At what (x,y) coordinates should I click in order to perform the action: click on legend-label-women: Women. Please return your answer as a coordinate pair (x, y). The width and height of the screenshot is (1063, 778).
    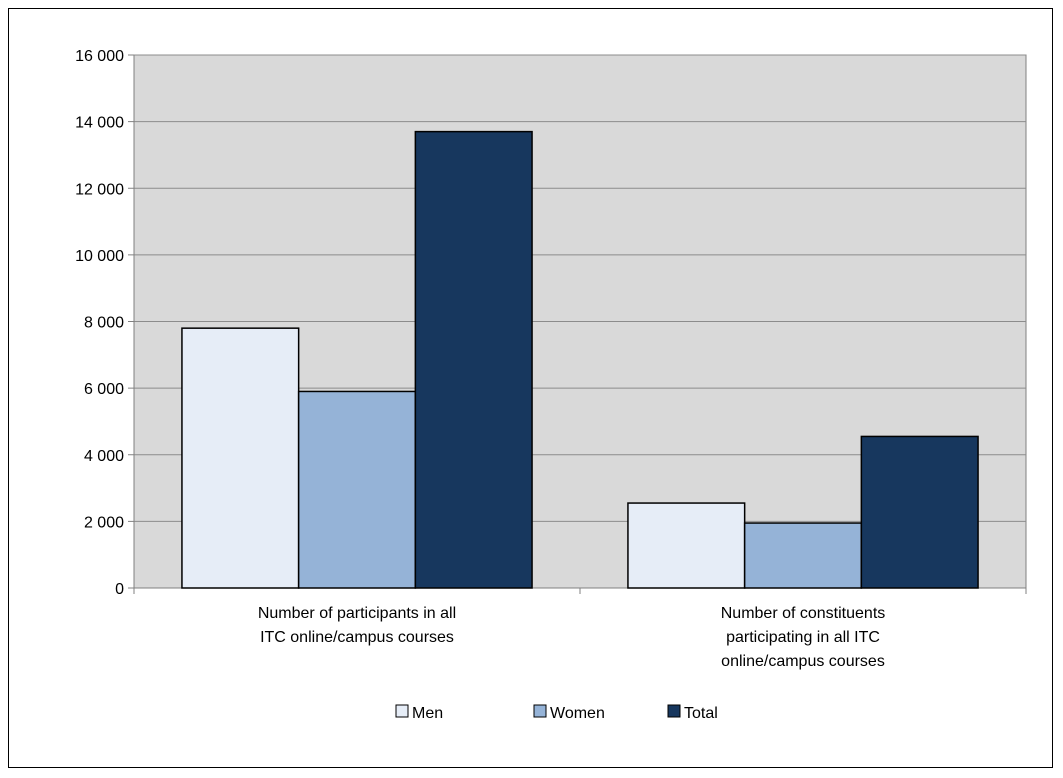
    Looking at the image, I should click on (577, 713).